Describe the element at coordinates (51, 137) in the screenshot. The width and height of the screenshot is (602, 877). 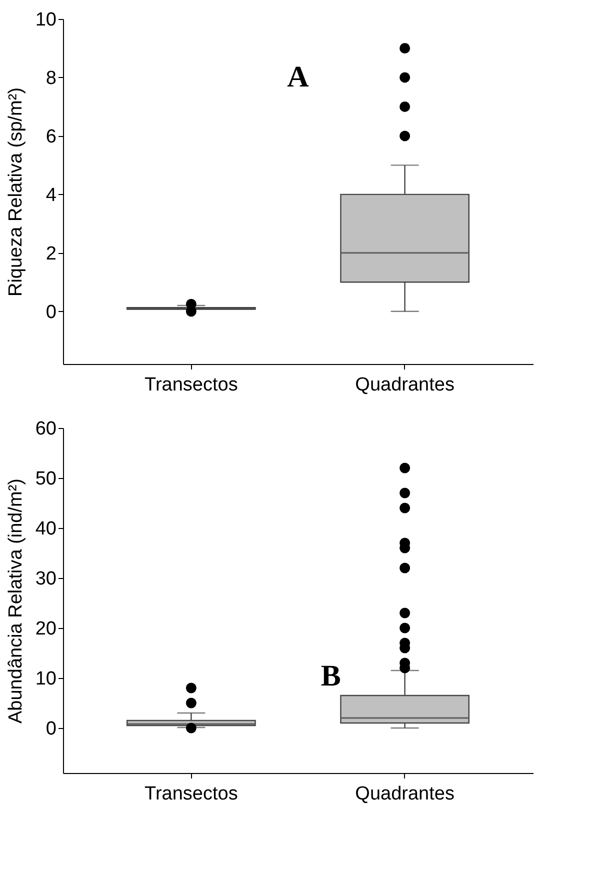
I see `y-tick-label: 6` at that location.